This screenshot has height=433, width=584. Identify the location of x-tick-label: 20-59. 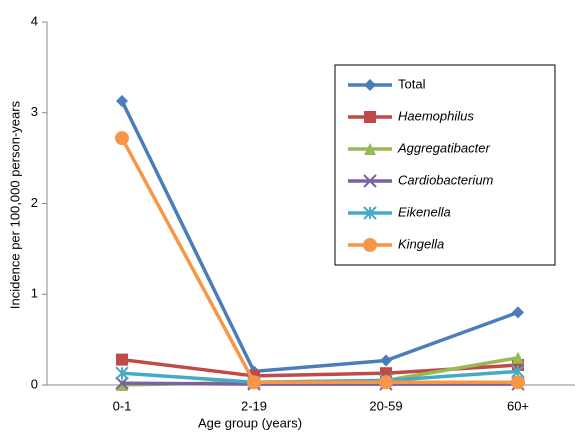
(385, 405).